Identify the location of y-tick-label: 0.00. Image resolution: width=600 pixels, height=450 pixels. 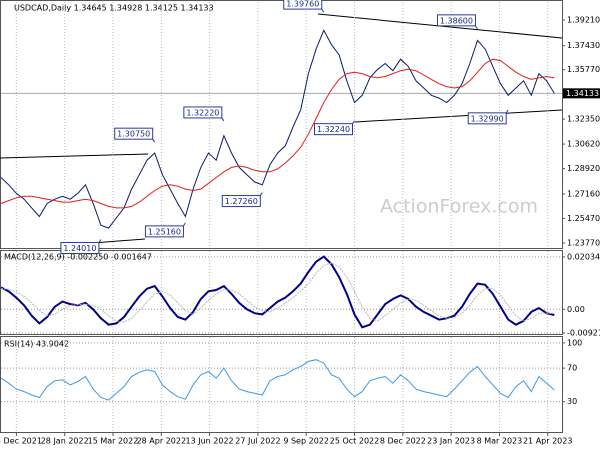
(576, 309).